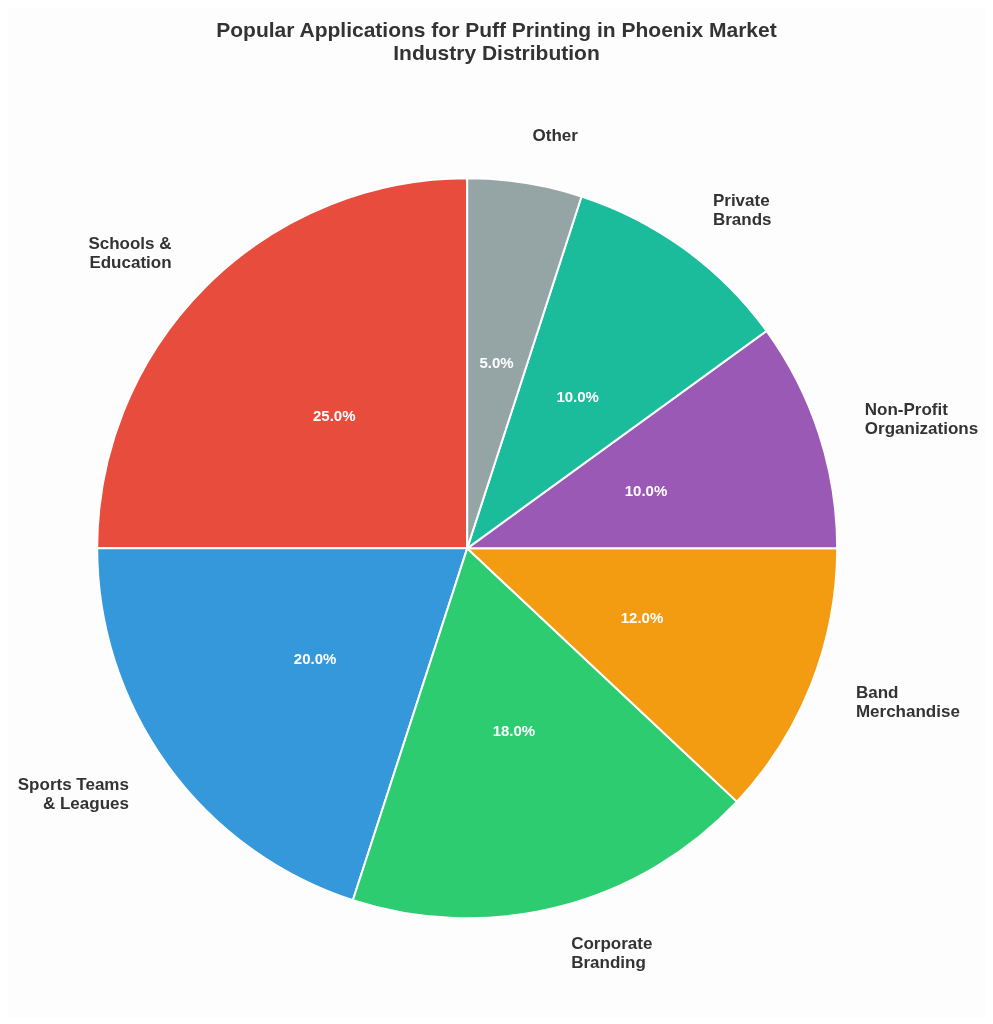 The width and height of the screenshot is (993, 1024). Describe the element at coordinates (514, 730) in the screenshot. I see `data-label: 18.0%` at that location.